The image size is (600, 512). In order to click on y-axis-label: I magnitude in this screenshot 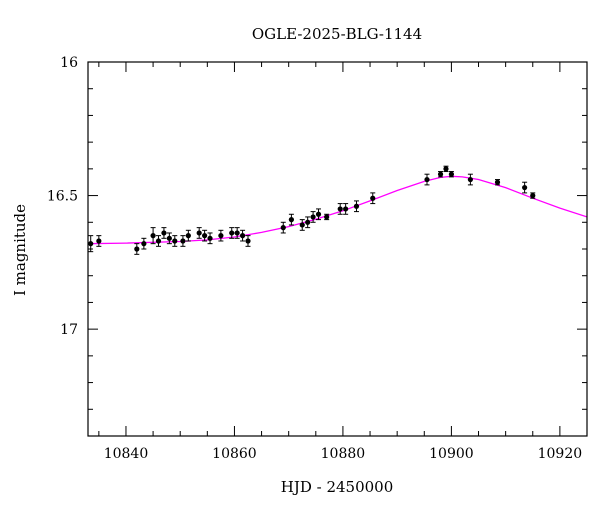, I will do `click(20, 250)`.